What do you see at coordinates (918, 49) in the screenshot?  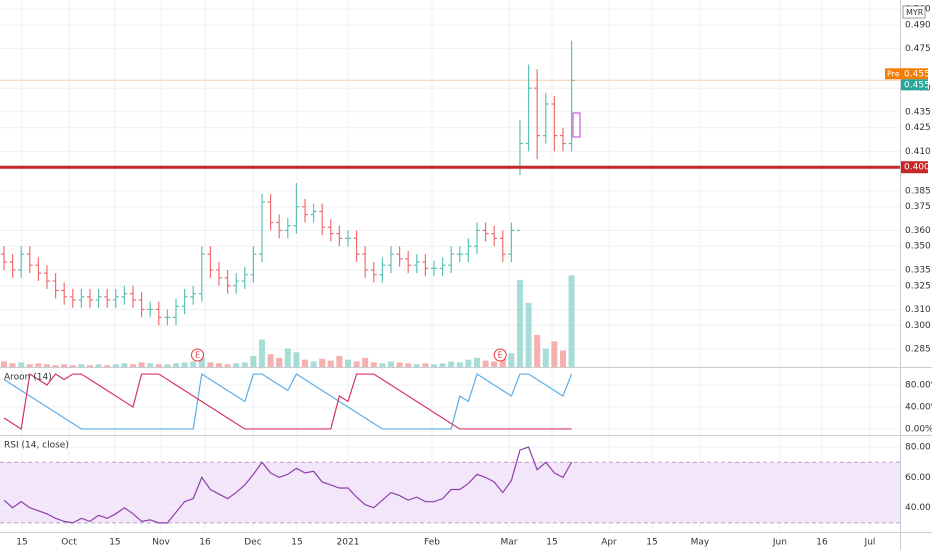 I see `y-tick-label: 0.475` at bounding box center [918, 49].